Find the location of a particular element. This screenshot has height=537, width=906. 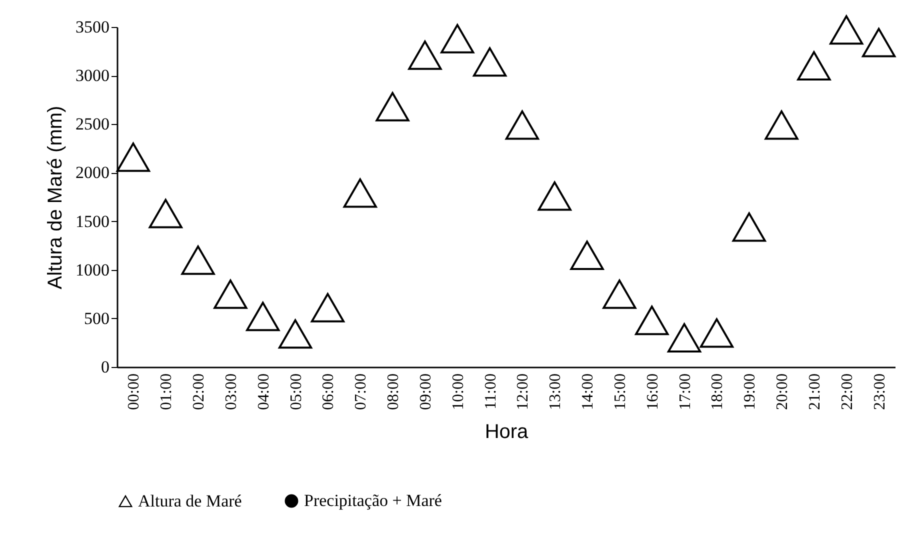

x-tick-label: 23:00 is located at coordinates (879, 392).